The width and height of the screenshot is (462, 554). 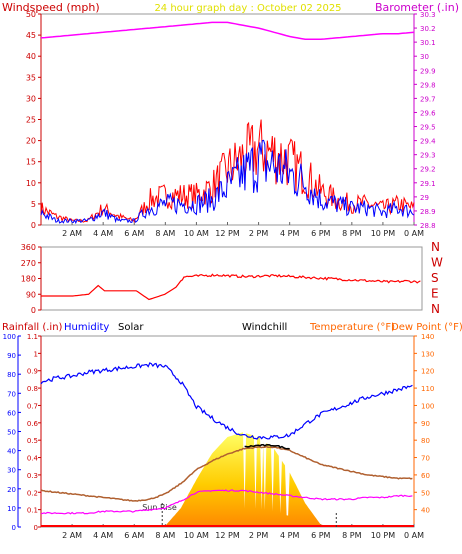 I want to click on barometer-y-tick-label: 30.3, so click(x=428, y=15).